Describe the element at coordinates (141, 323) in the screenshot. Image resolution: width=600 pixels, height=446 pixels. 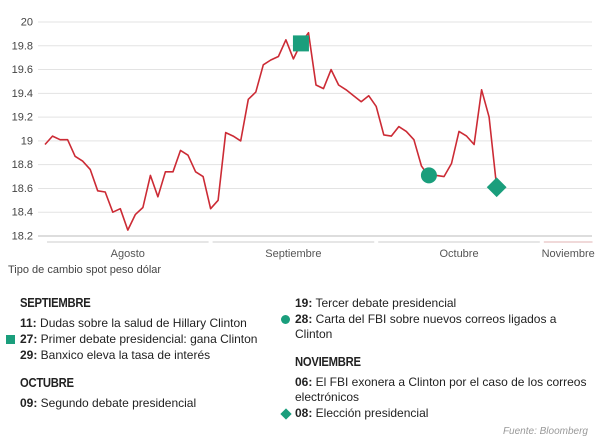
I see `event-text: Dudas sobre la salud de Hillary Clinton` at that location.